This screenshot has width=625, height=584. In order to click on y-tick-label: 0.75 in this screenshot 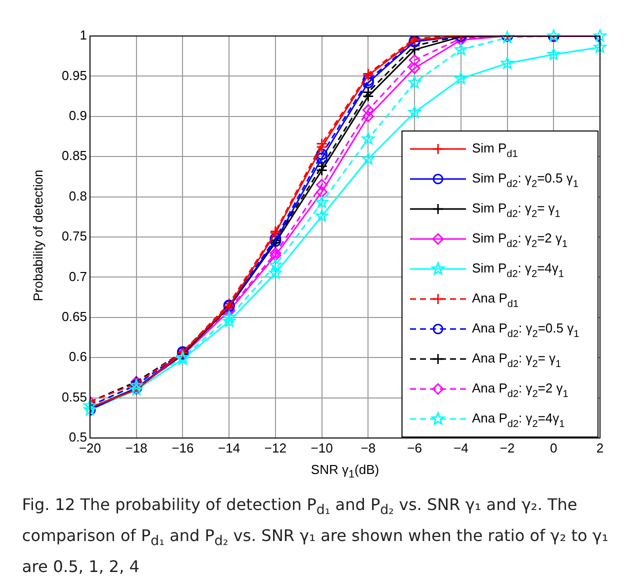, I will do `click(74, 236)`.